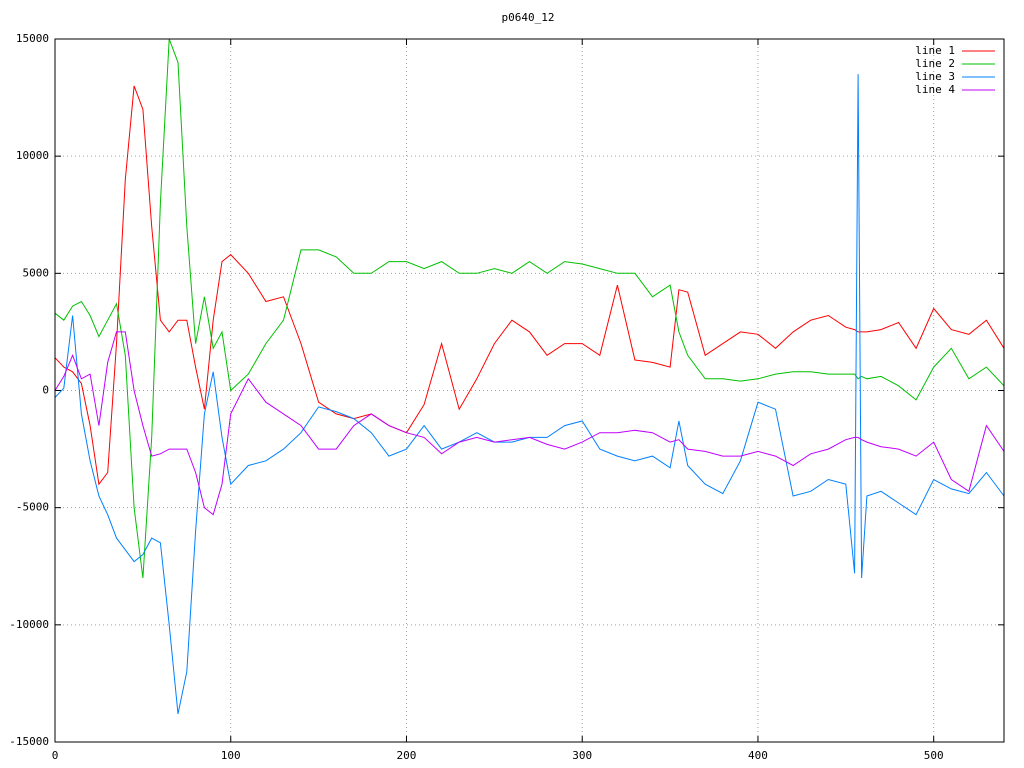  What do you see at coordinates (32, 507) in the screenshot?
I see `y-tick-label: -5000` at bounding box center [32, 507].